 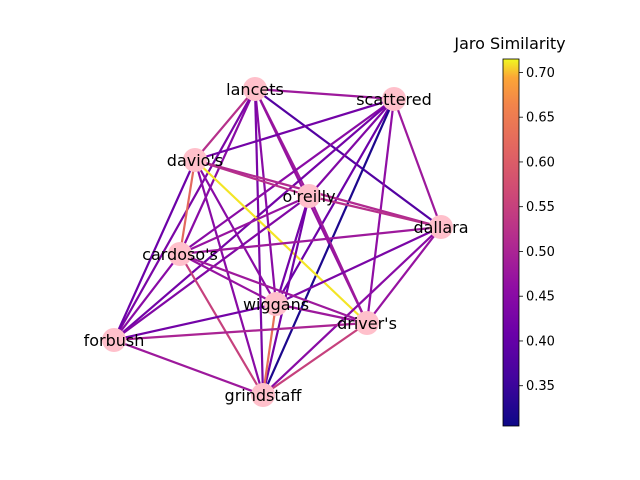 I want to click on node-scattered, so click(x=394, y=99).